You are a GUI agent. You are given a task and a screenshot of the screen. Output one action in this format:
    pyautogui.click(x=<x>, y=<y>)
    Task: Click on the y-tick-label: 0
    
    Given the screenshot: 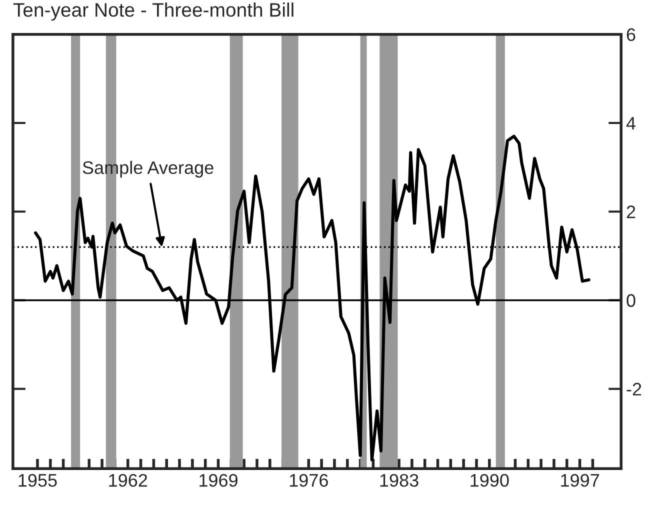 What is the action you would take?
    pyautogui.click(x=631, y=300)
    